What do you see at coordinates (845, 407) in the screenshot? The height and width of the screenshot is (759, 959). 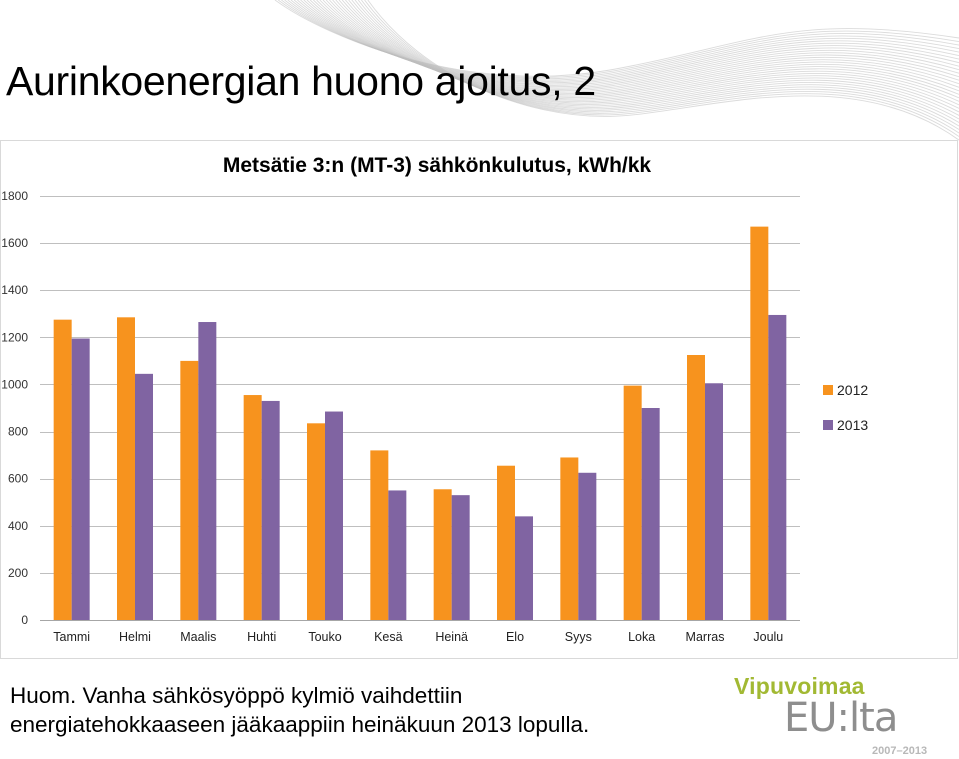 I see `legend: 2012 2013` at bounding box center [845, 407].